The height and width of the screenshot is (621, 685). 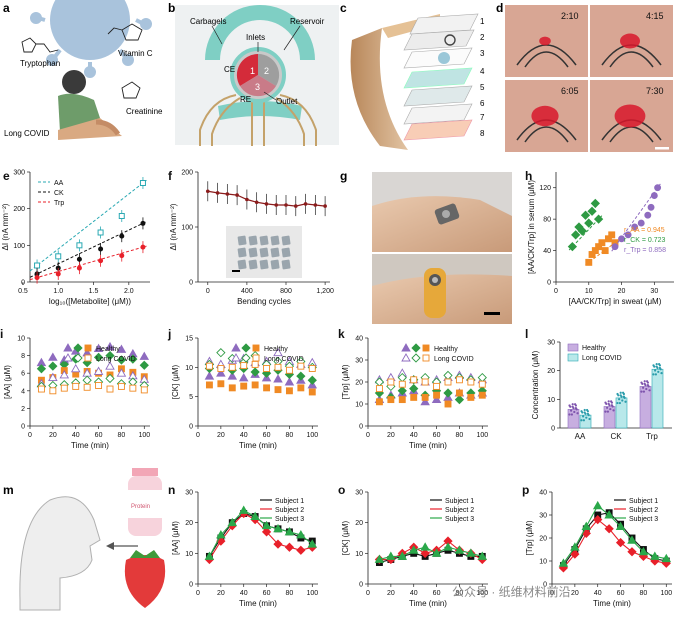 What do you see at coordinates (654, 291) in the screenshot?
I see `x-tick-label: 30` at bounding box center [654, 291].